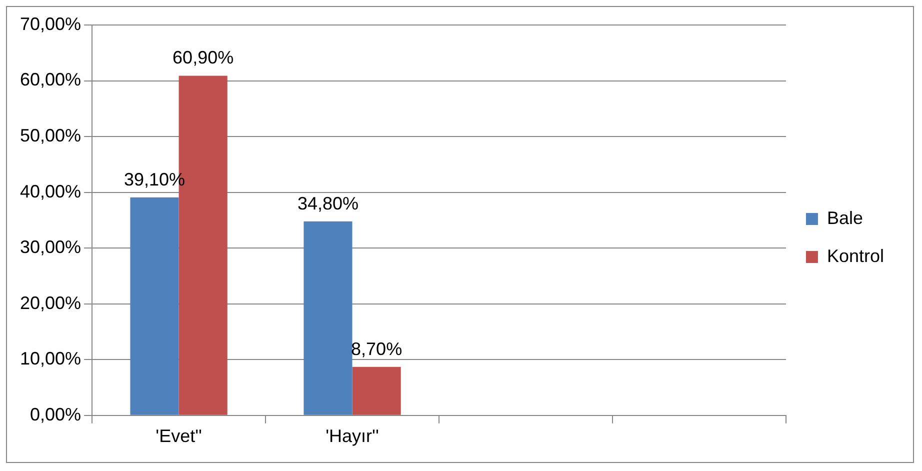 This screenshot has height=471, width=922. What do you see at coordinates (56, 414) in the screenshot?
I see `y-tick-label: 0,00%` at bounding box center [56, 414].